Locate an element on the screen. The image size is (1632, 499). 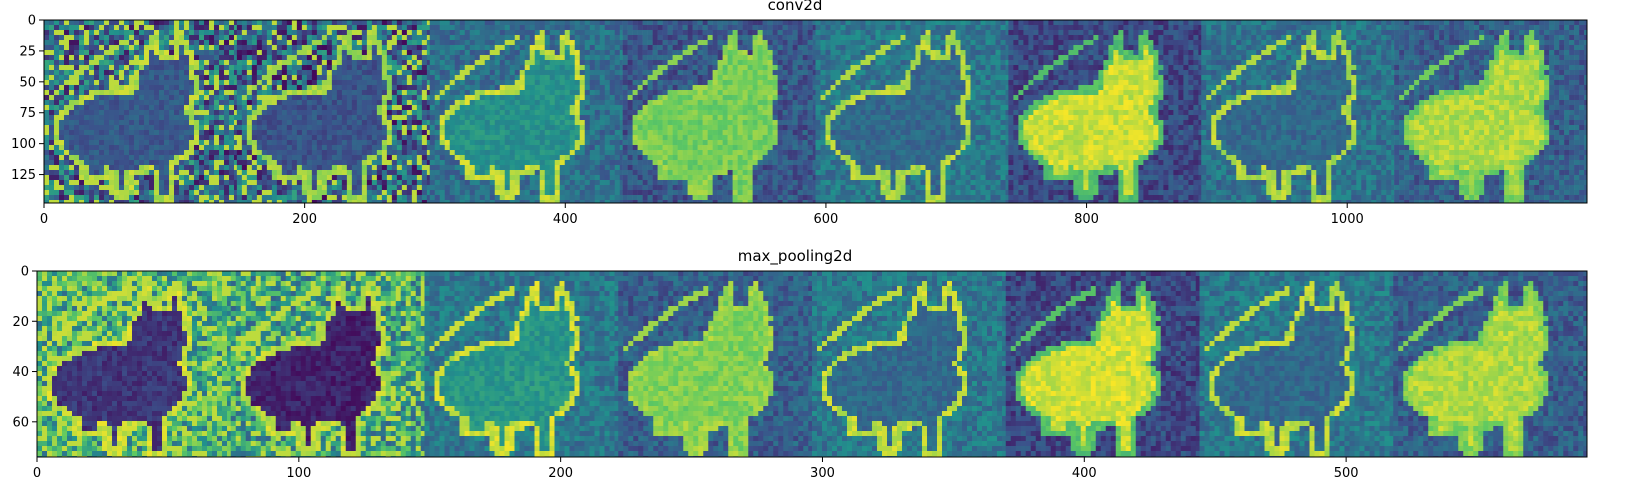
y-tick-label: 100 is located at coordinates (23, 144).